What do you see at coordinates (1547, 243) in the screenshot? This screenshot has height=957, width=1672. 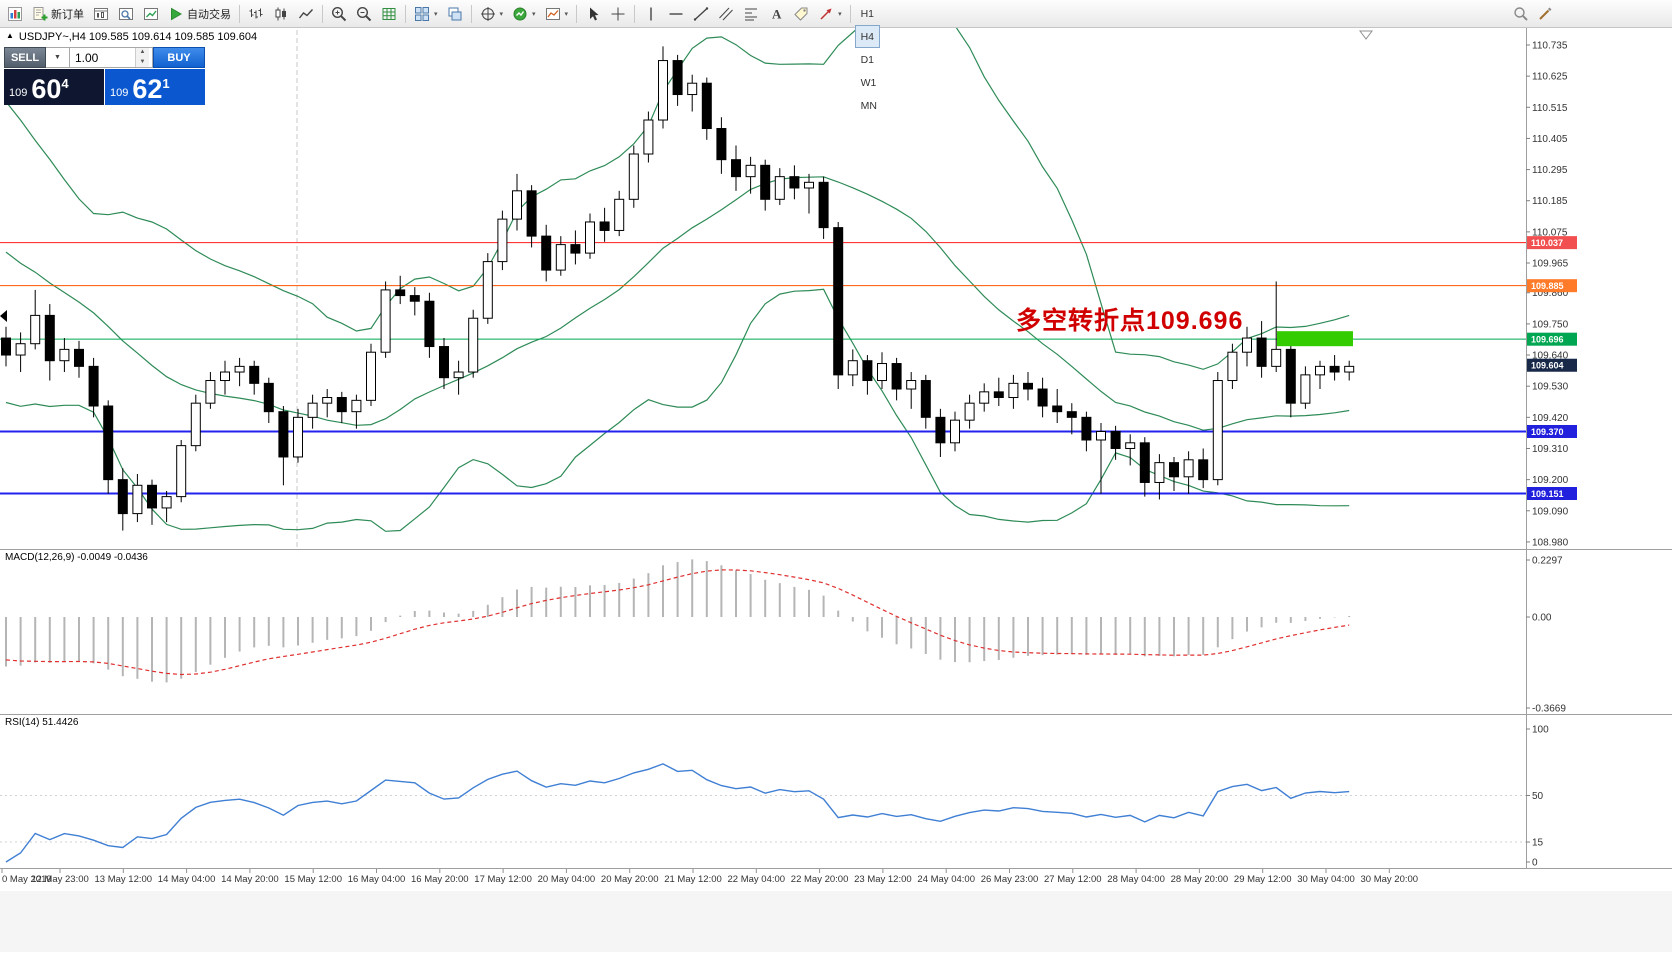 I see `svg-text: 110.037` at bounding box center [1547, 243].